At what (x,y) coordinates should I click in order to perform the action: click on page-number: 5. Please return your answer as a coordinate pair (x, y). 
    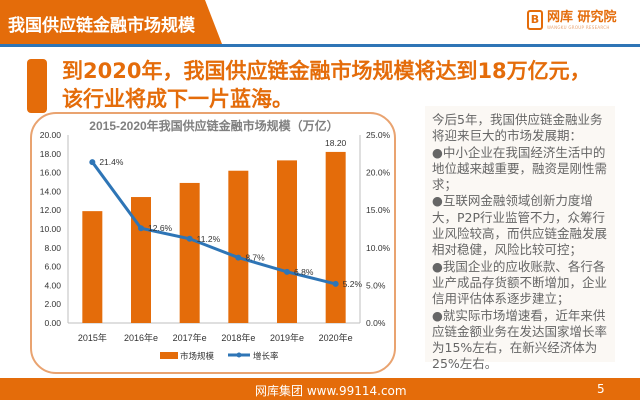
    Looking at the image, I should click on (601, 389).